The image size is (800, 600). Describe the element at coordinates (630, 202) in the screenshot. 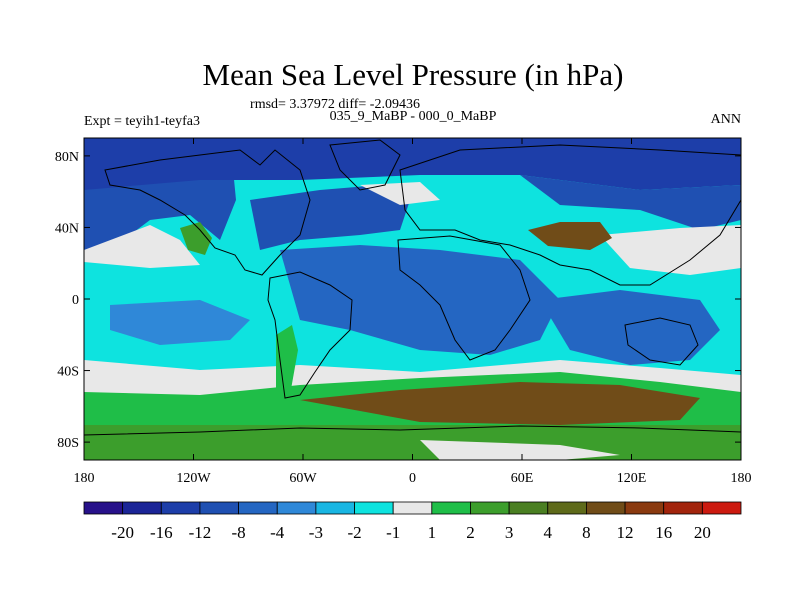

I see `field-eurasia-low` at that location.